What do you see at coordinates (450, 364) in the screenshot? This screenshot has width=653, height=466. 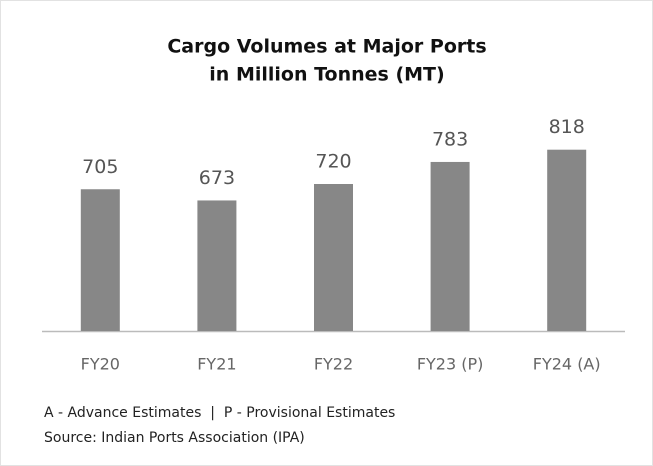 I see `x-tick-label: FY23 (P)` at bounding box center [450, 364].